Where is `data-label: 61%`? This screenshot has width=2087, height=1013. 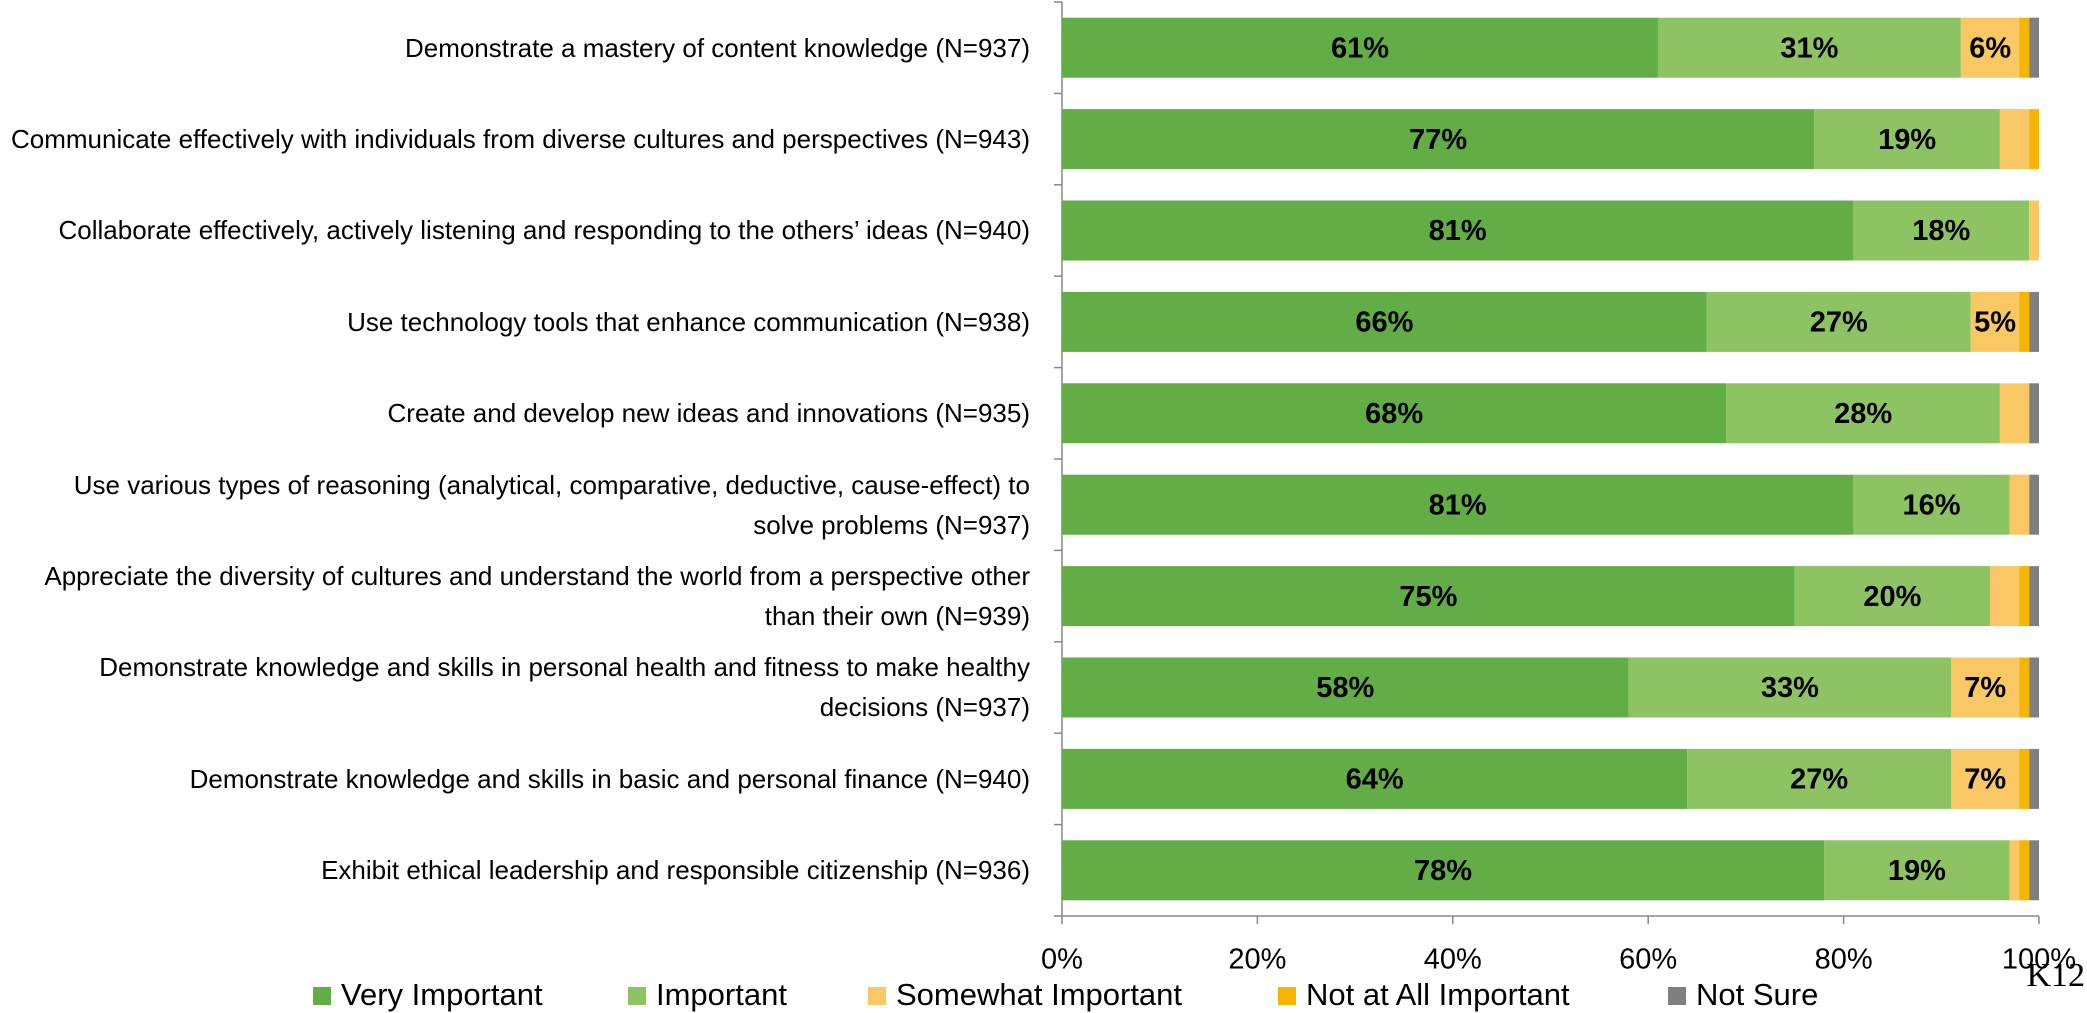 data-label: 61% is located at coordinates (1360, 48).